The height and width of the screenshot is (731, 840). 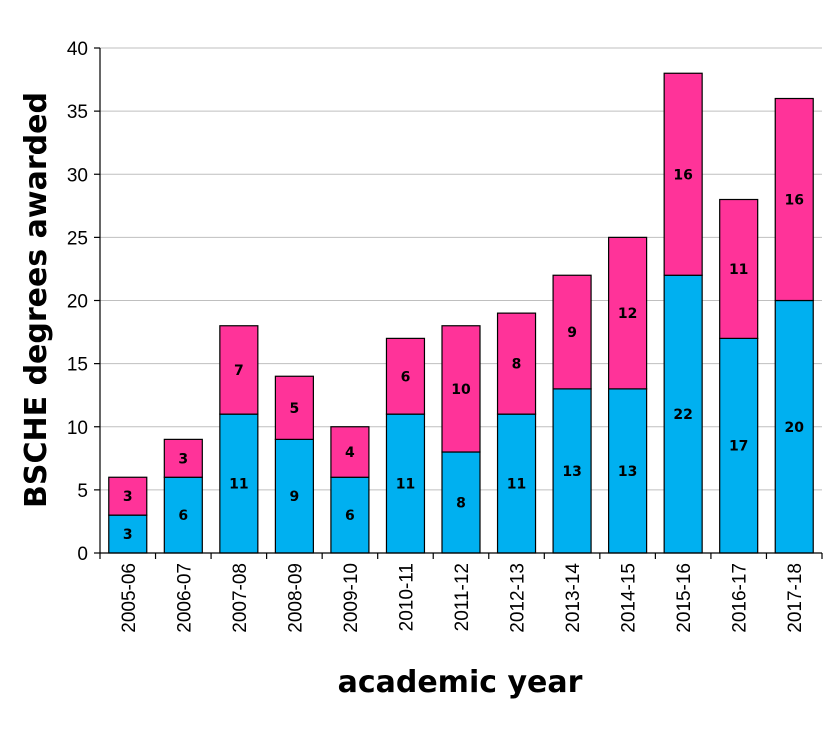 I want to click on bar-value-label: 4, so click(x=350, y=453).